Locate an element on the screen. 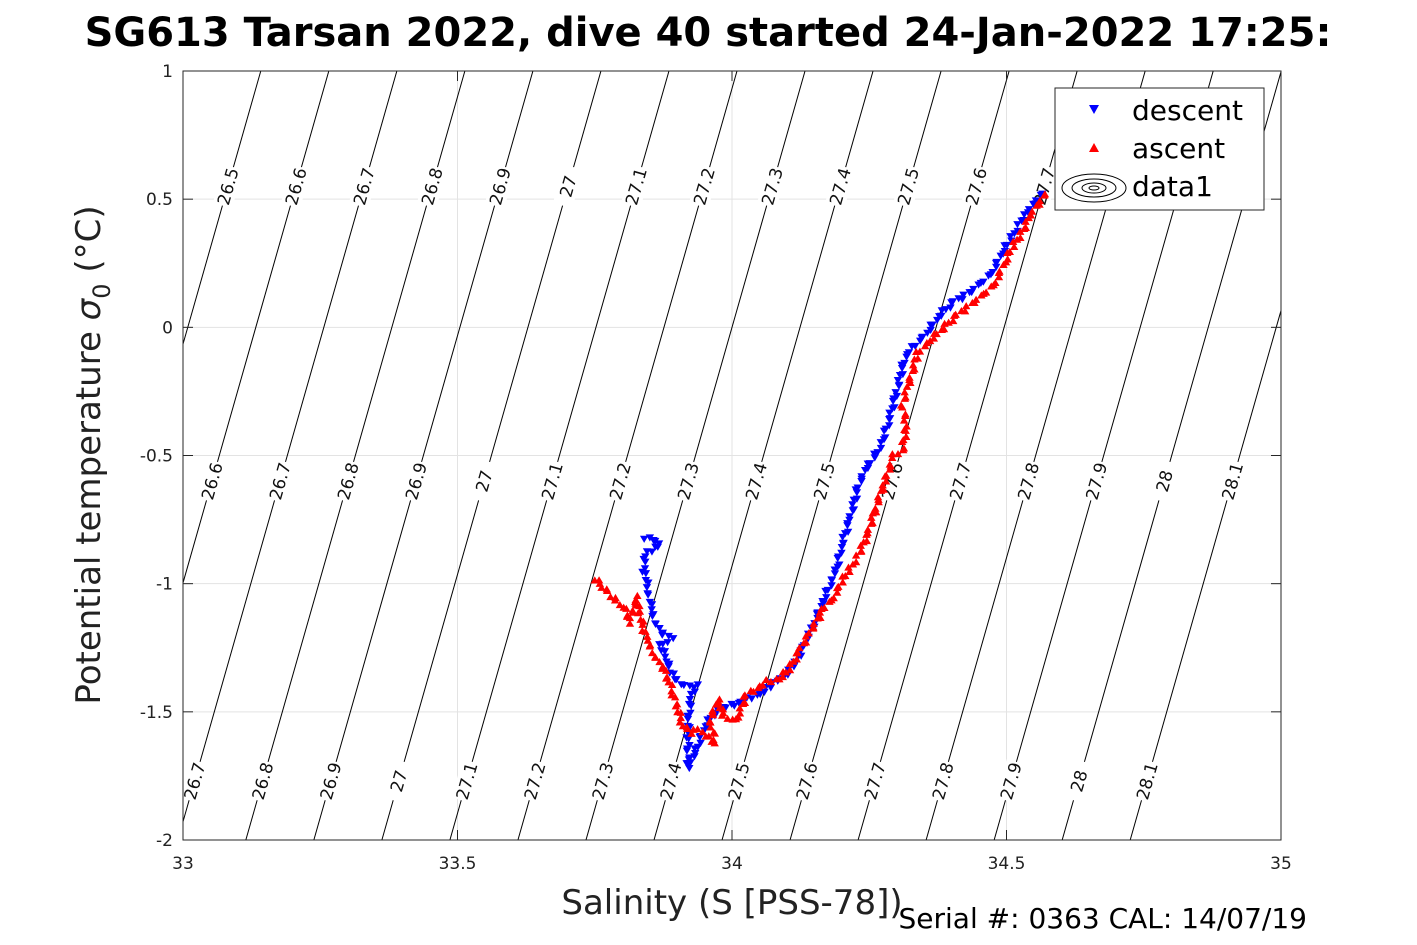 This screenshot has height=945, width=1417. x-tick-label: 34 is located at coordinates (732, 864).